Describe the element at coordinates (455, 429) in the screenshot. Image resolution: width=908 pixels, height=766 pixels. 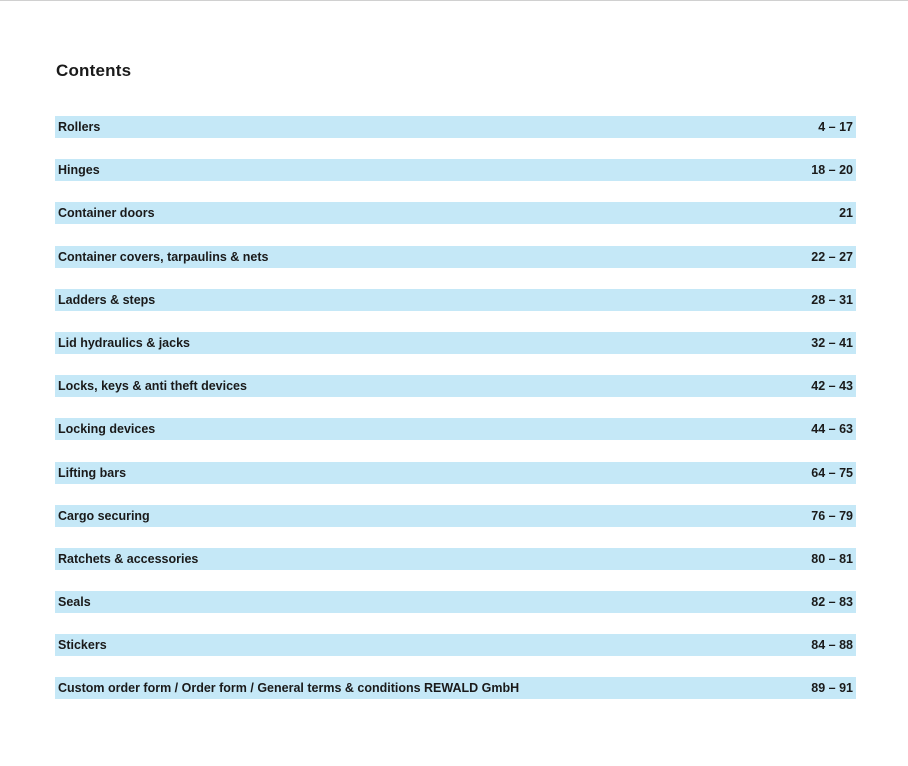
I see `toc-row: Locking devices 44 – 63` at that location.